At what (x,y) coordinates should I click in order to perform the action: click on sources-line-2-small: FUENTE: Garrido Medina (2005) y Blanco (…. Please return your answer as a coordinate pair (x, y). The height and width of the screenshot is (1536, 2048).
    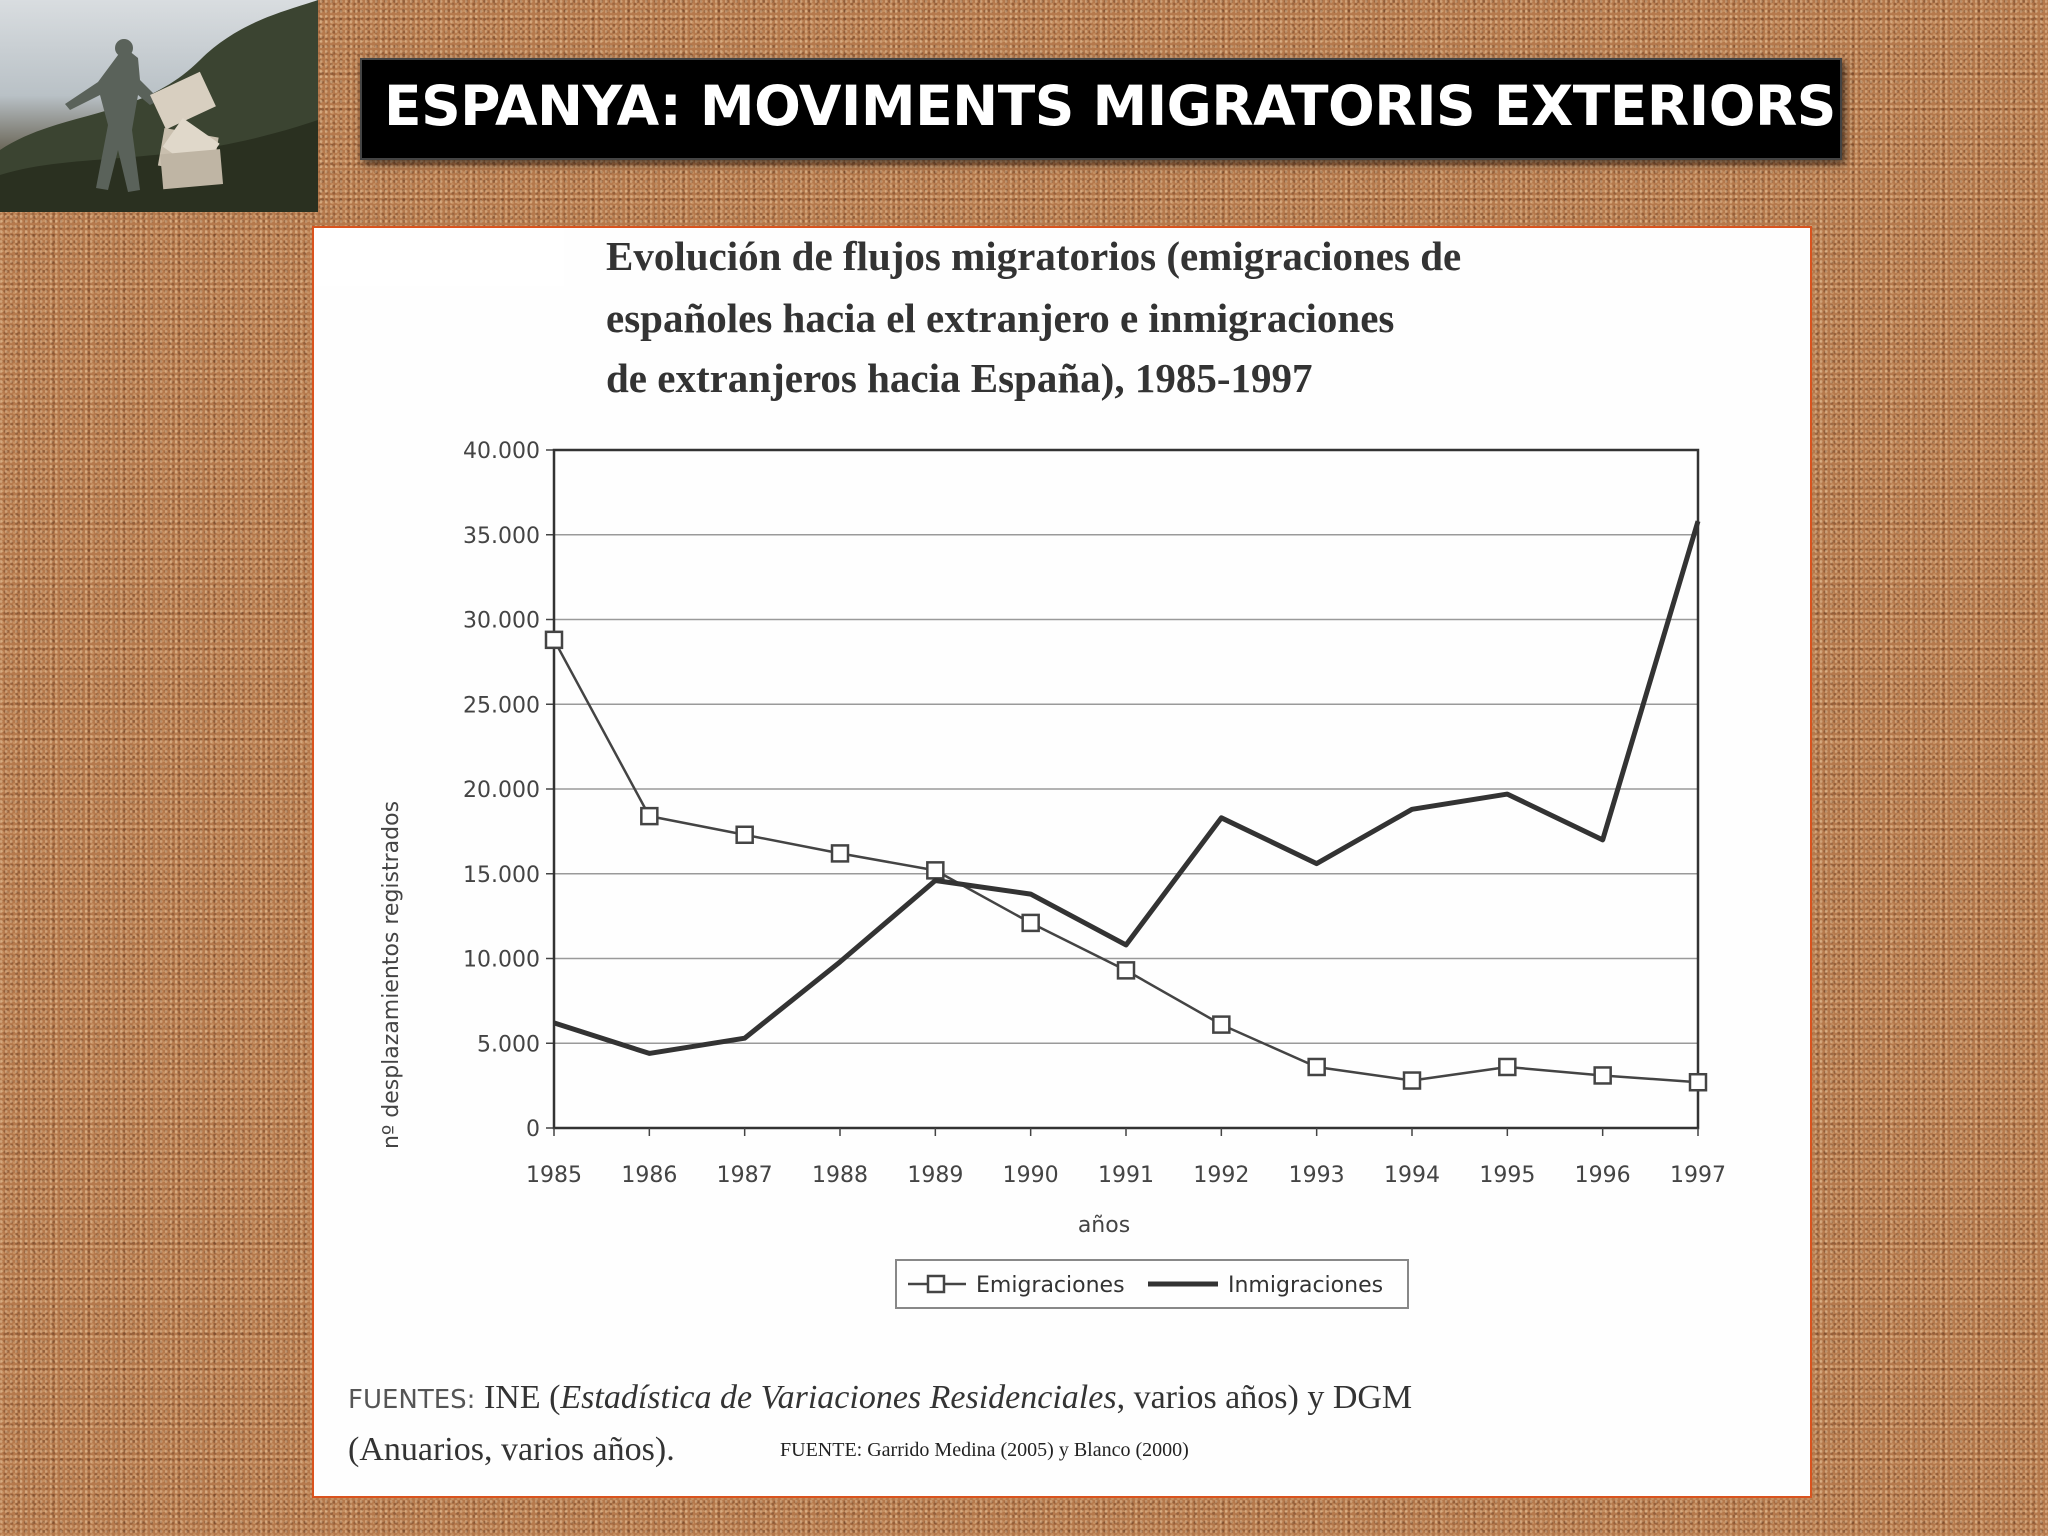
    Looking at the image, I should click on (984, 1450).